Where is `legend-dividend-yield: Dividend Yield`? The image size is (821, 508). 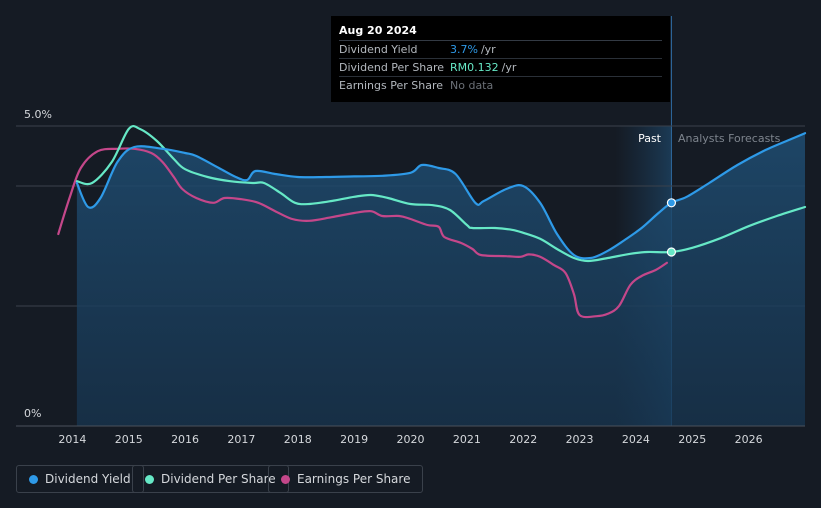
legend-dividend-yield: Dividend Yield is located at coordinates (80, 479).